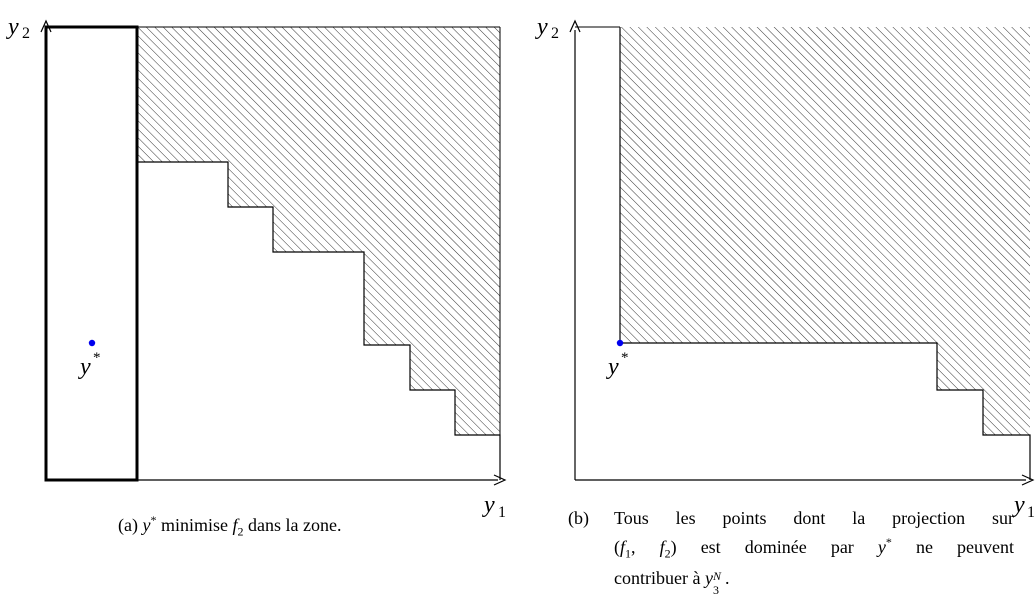 The width and height of the screenshot is (1036, 612). Describe the element at coordinates (84, 367) in the screenshot. I see `point-label-a: y` at that location.